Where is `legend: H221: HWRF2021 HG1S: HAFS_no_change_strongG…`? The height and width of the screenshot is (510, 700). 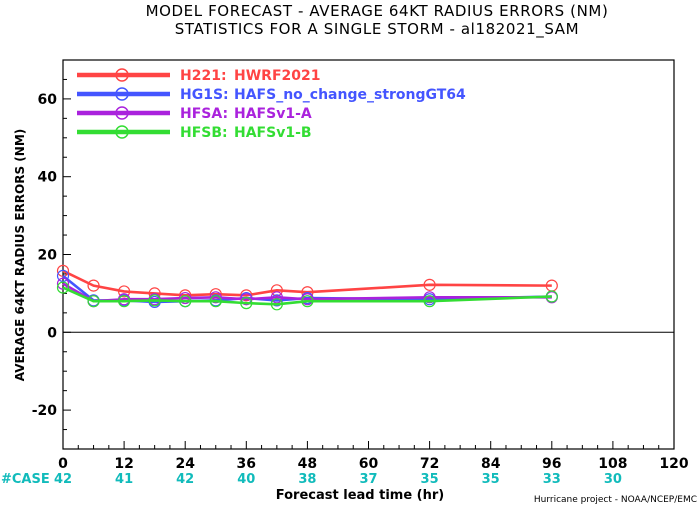 legend: H221: HWRF2021 HG1S: HAFS_no_change_strongG… is located at coordinates (271, 104).